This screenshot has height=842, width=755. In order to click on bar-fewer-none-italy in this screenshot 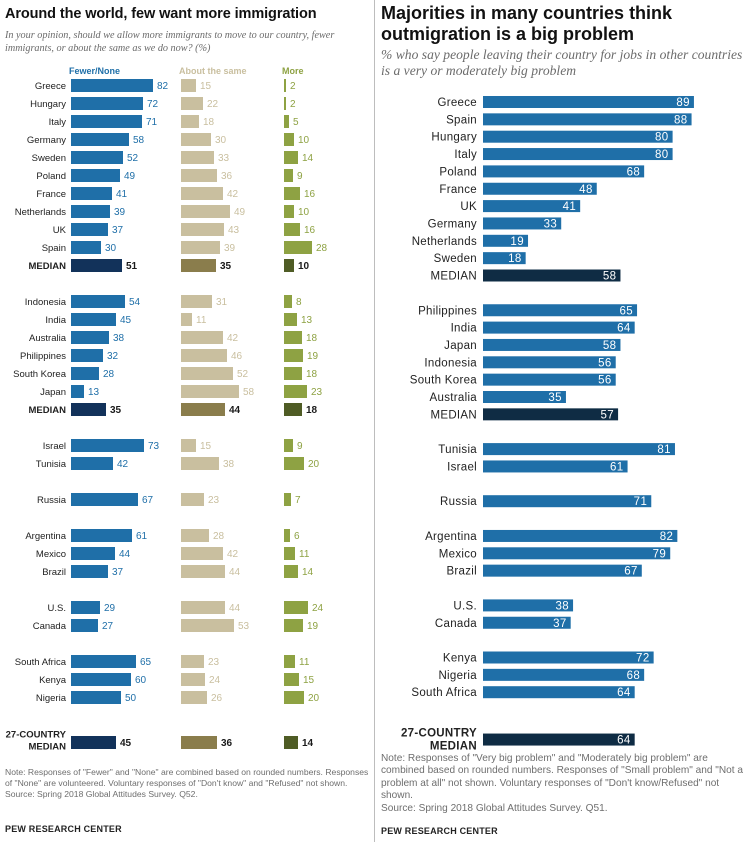, I will do `click(106, 121)`.